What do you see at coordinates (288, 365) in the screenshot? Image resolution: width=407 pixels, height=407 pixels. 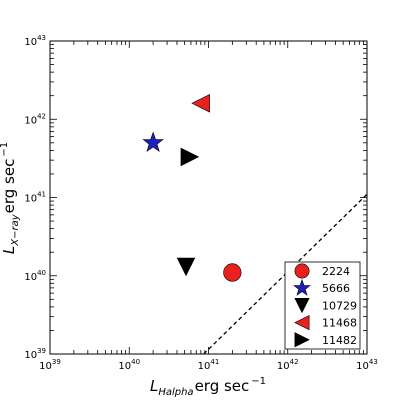 I see `x-tick-label: 1042` at bounding box center [288, 365].